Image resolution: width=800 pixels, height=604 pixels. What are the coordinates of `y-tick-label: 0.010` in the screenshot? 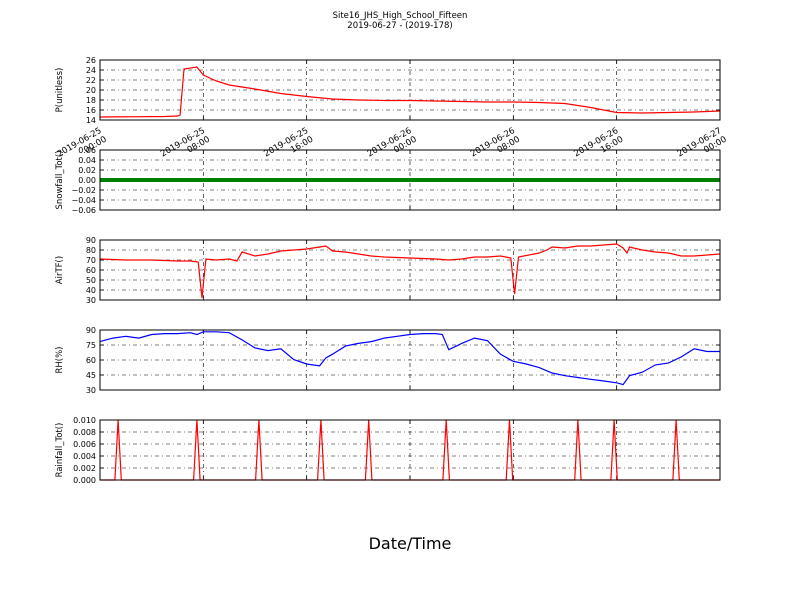 It's located at (84, 420).